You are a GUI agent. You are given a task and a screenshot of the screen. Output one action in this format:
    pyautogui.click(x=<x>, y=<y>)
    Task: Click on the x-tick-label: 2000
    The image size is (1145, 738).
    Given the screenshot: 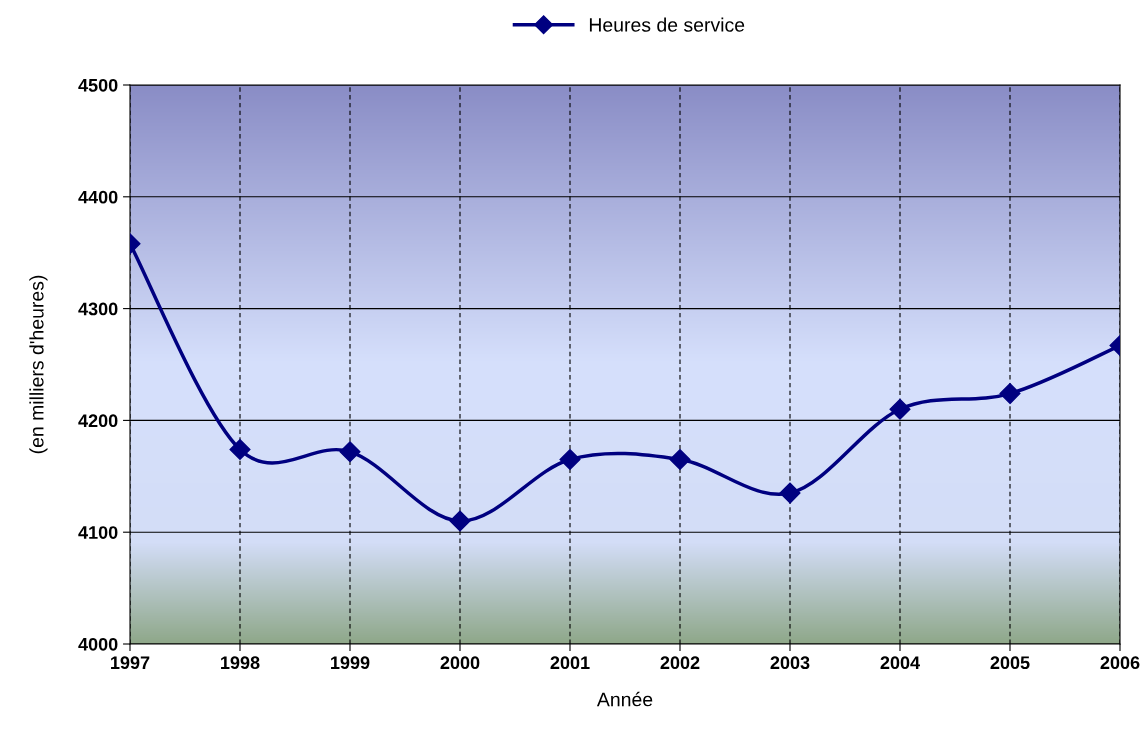 What is the action you would take?
    pyautogui.click(x=460, y=663)
    